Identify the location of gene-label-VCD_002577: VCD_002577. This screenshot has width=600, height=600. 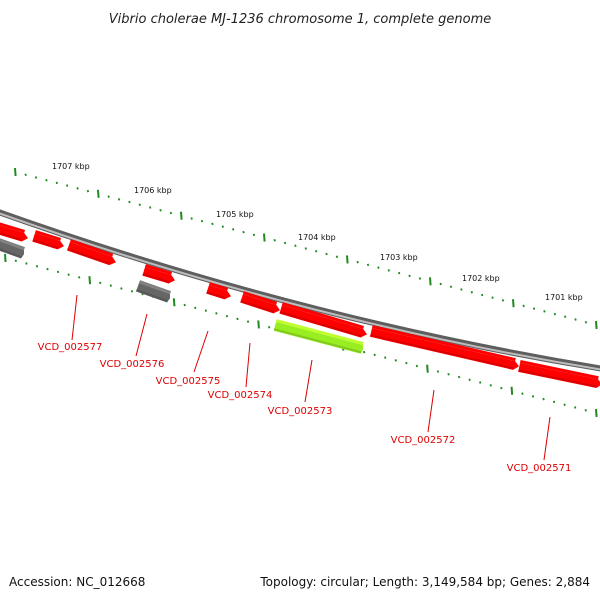
(70, 347).